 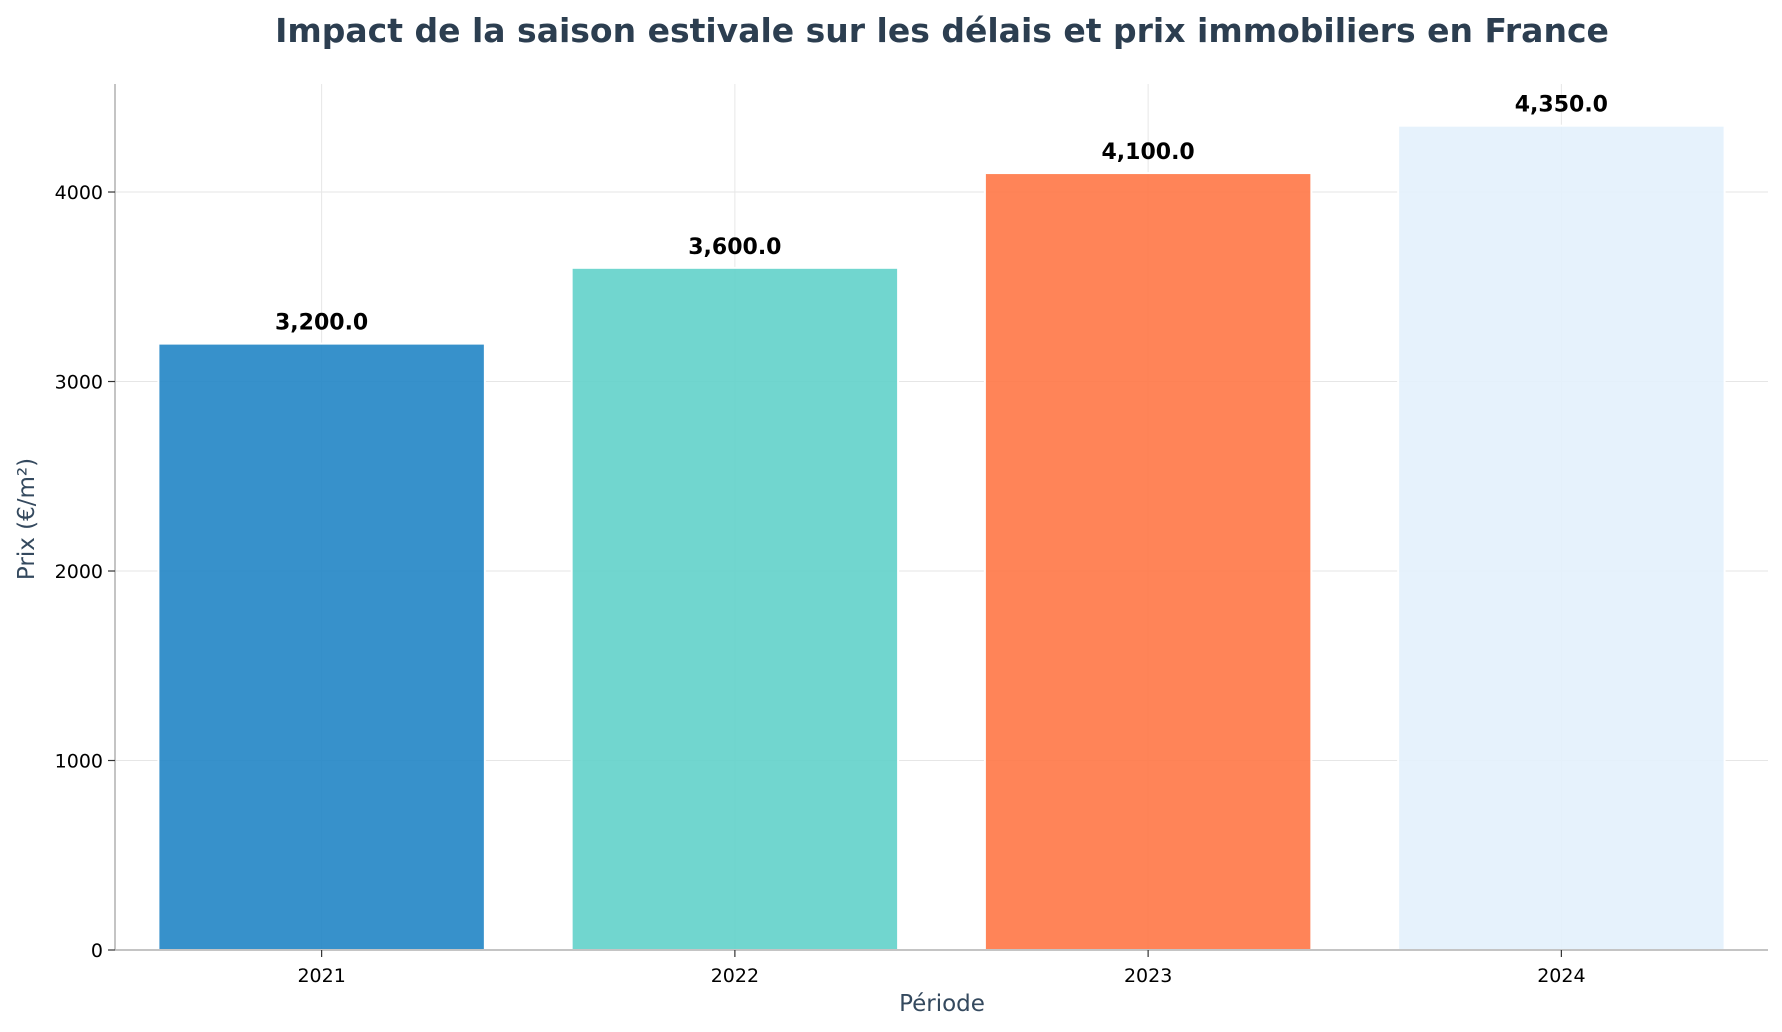 I want to click on bar-2024, so click(x=1561, y=538).